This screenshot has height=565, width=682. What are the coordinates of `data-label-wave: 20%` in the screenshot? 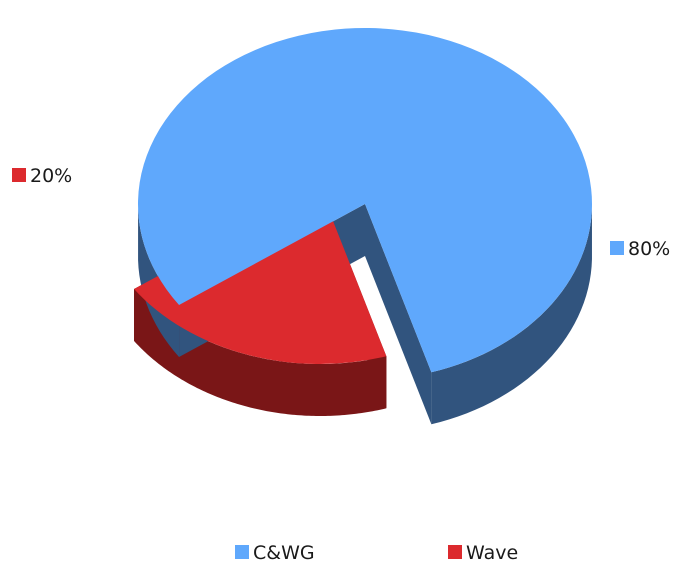 It's located at (51, 176).